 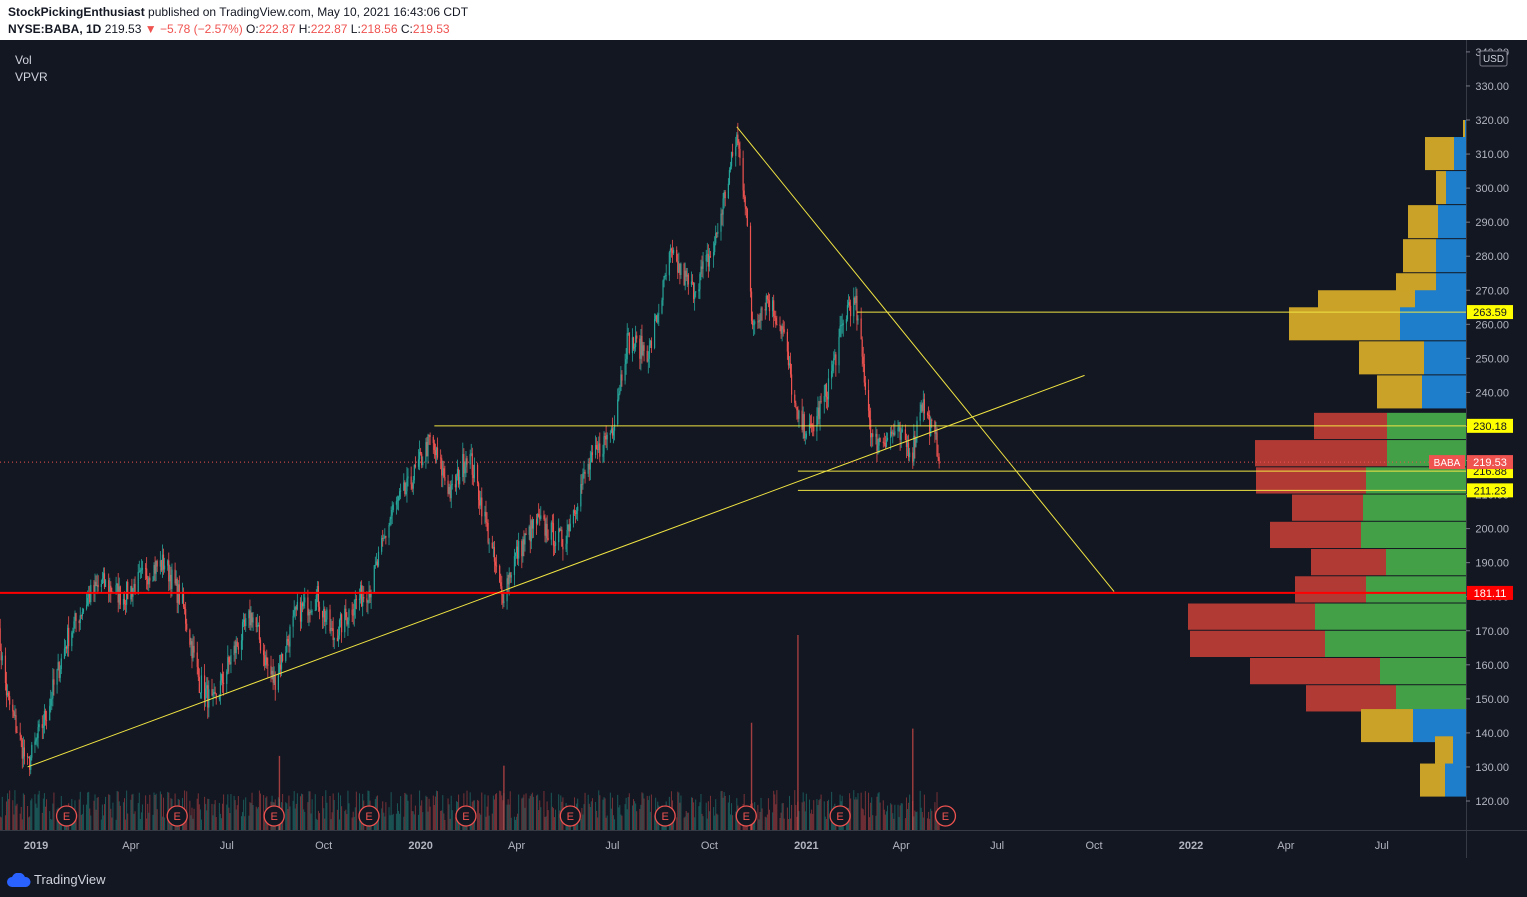 I want to click on indicator-vol: Vol, so click(x=23, y=60).